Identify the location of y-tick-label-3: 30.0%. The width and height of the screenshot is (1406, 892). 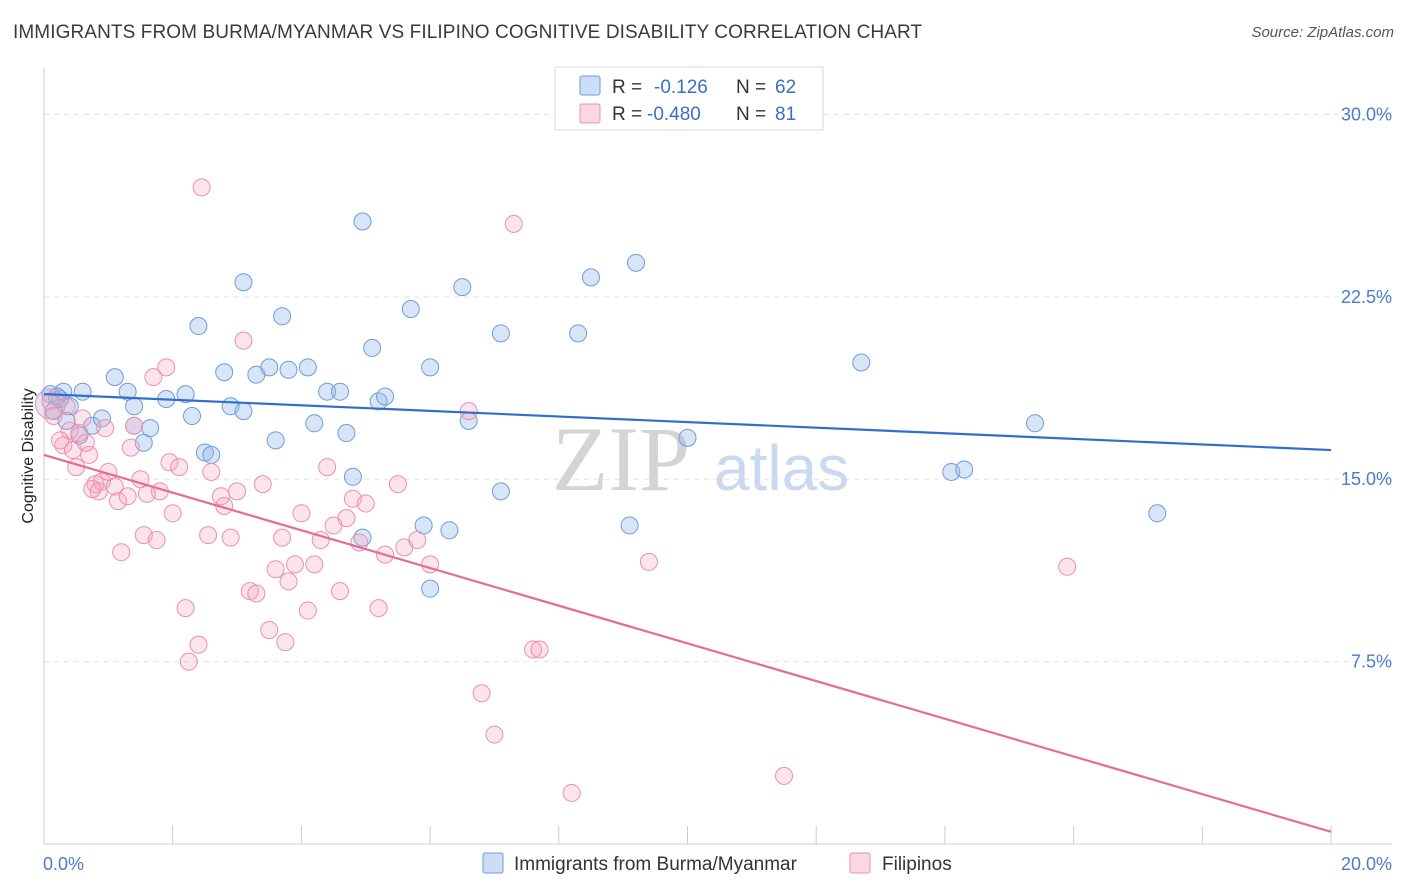
(1366, 114).